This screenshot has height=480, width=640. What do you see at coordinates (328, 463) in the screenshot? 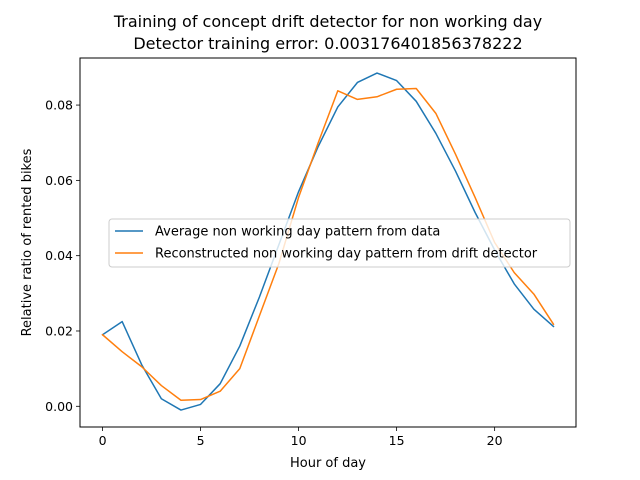
I see `x-axis-label: Hour of day` at bounding box center [328, 463].